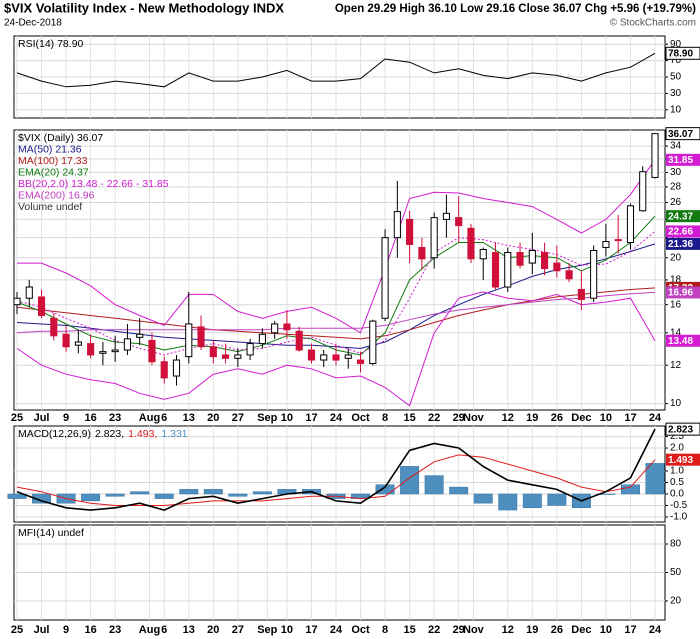 This screenshot has height=639, width=700. Describe the element at coordinates (115, 418) in the screenshot. I see `x-tick-label: 23` at that location.